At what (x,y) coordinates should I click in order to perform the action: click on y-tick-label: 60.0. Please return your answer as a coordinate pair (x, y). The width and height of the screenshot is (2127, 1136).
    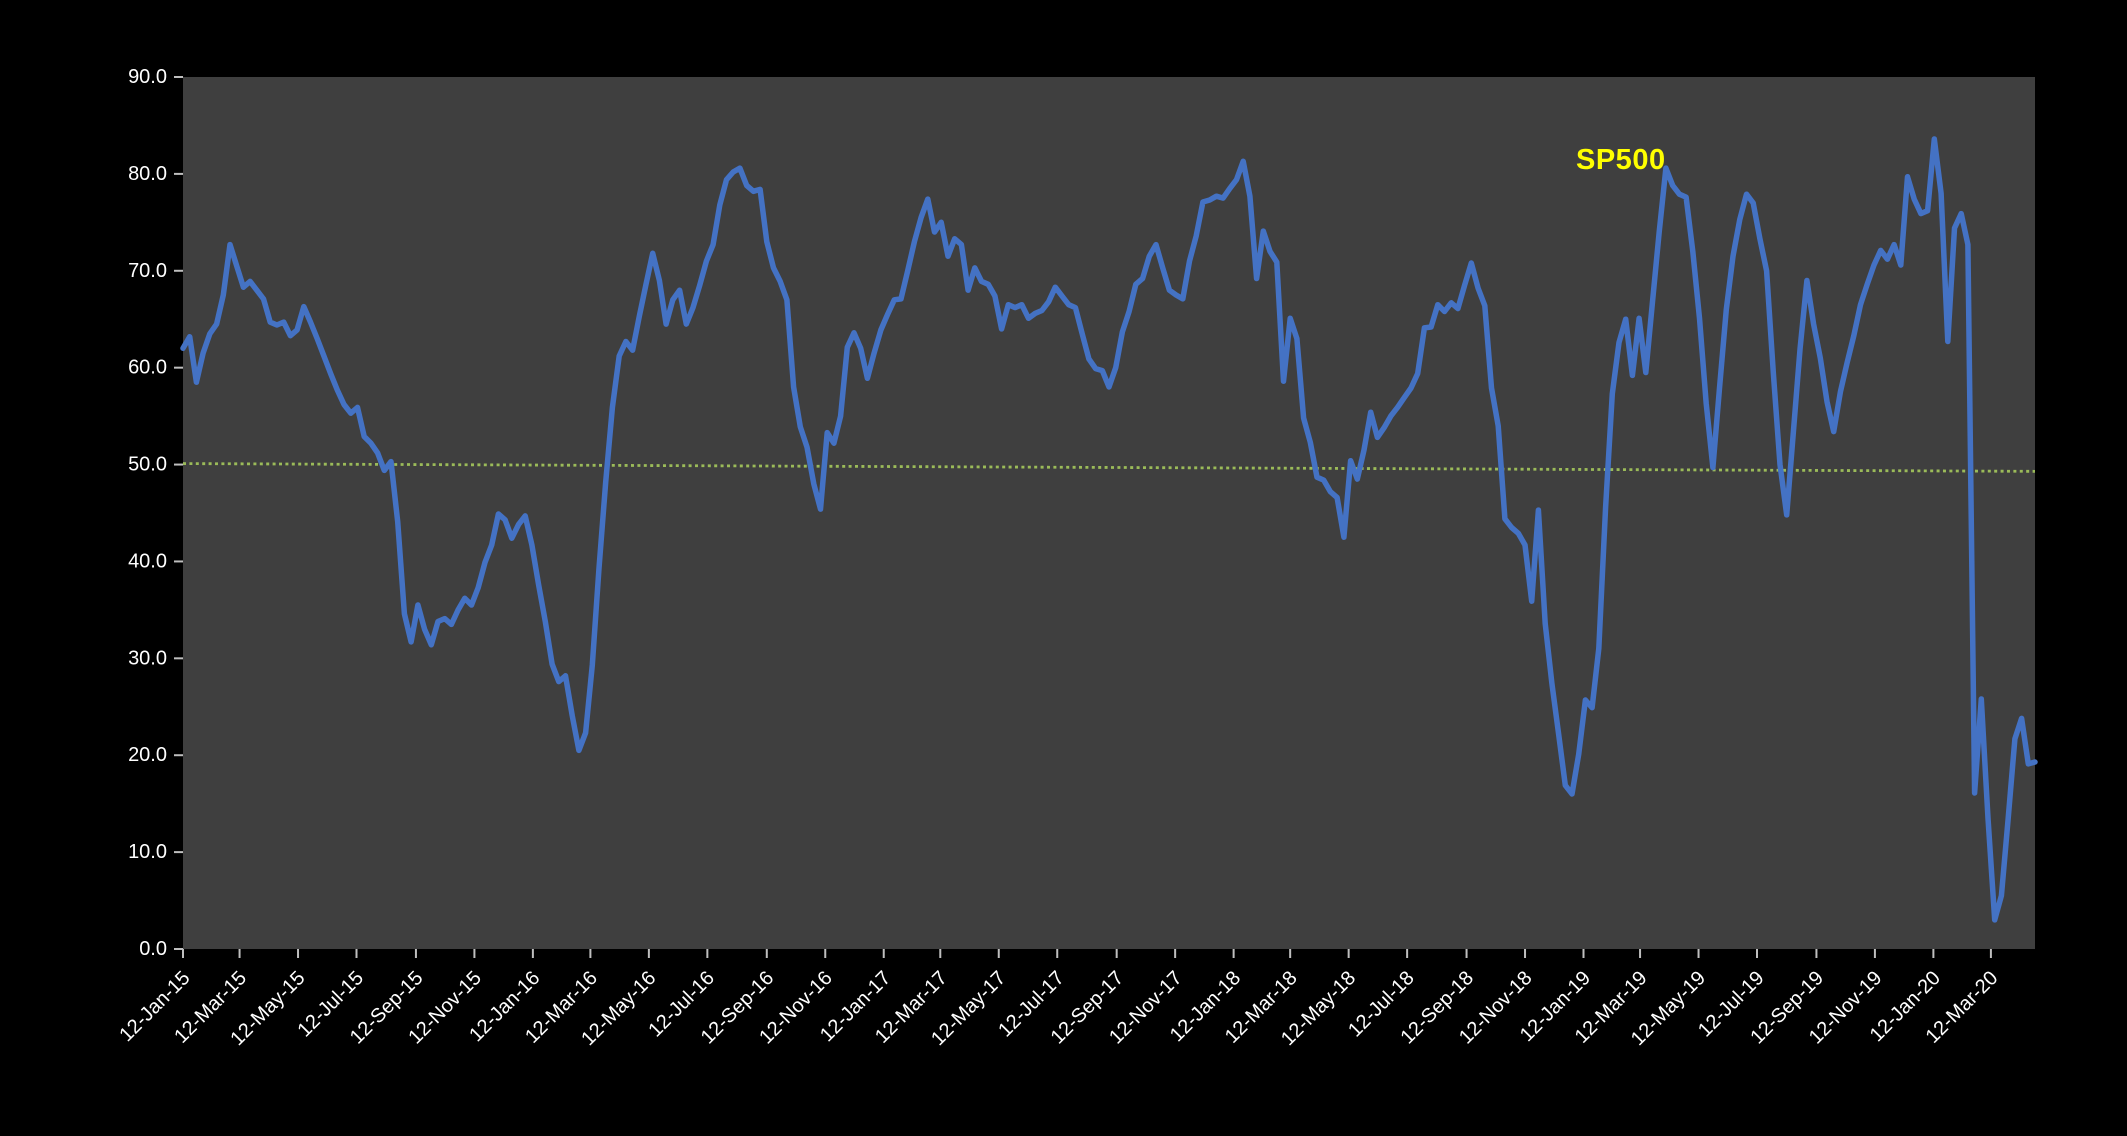
    Looking at the image, I should click on (147, 368).